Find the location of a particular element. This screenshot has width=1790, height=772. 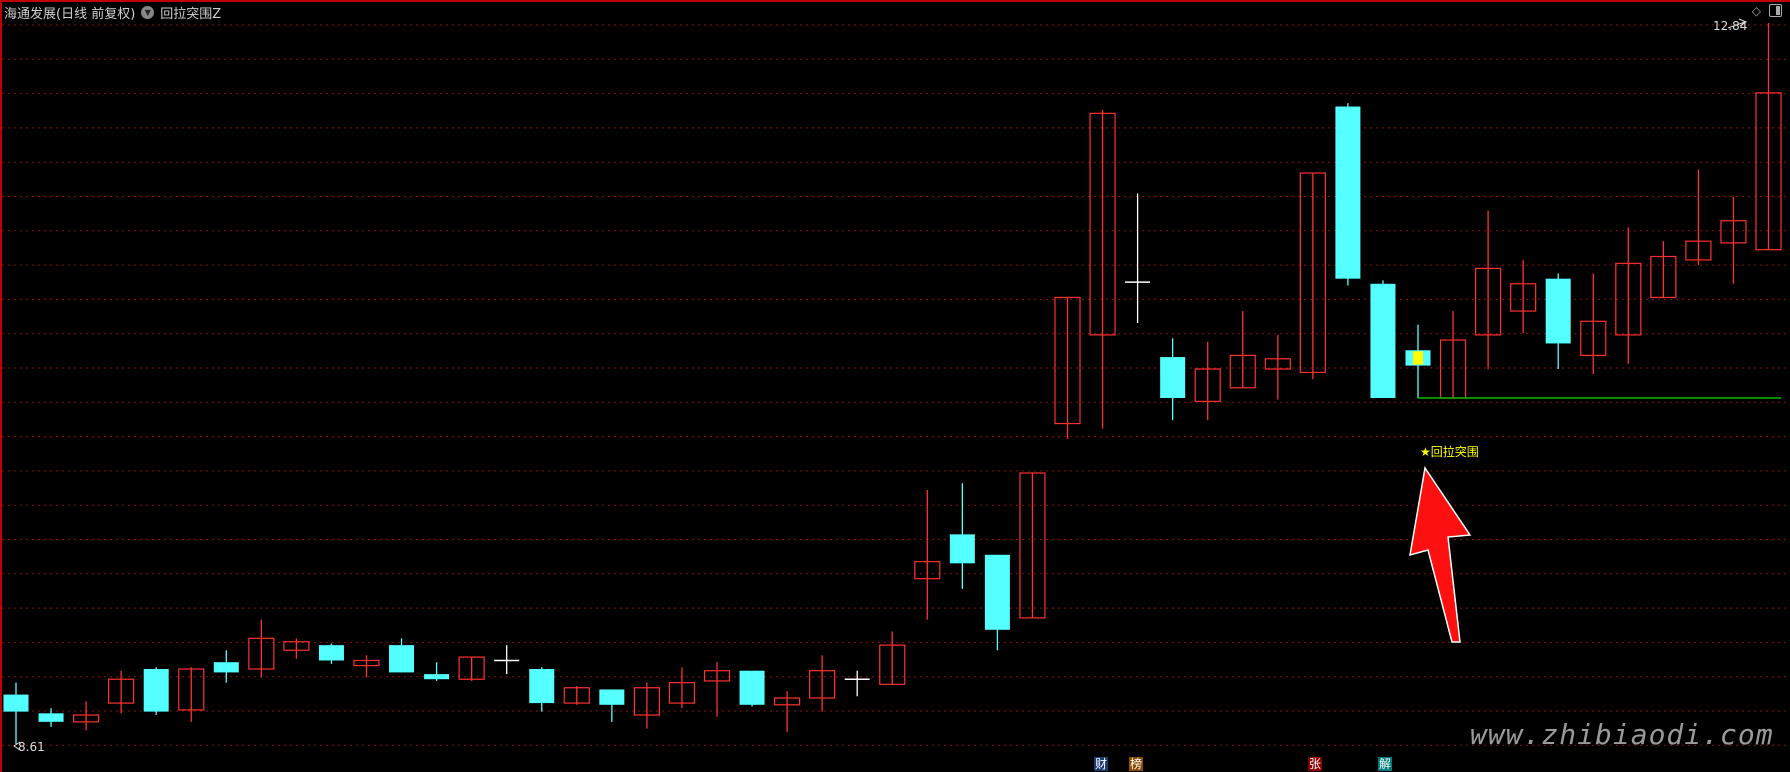

diamond-icon: ◇ is located at coordinates (1756, 11).